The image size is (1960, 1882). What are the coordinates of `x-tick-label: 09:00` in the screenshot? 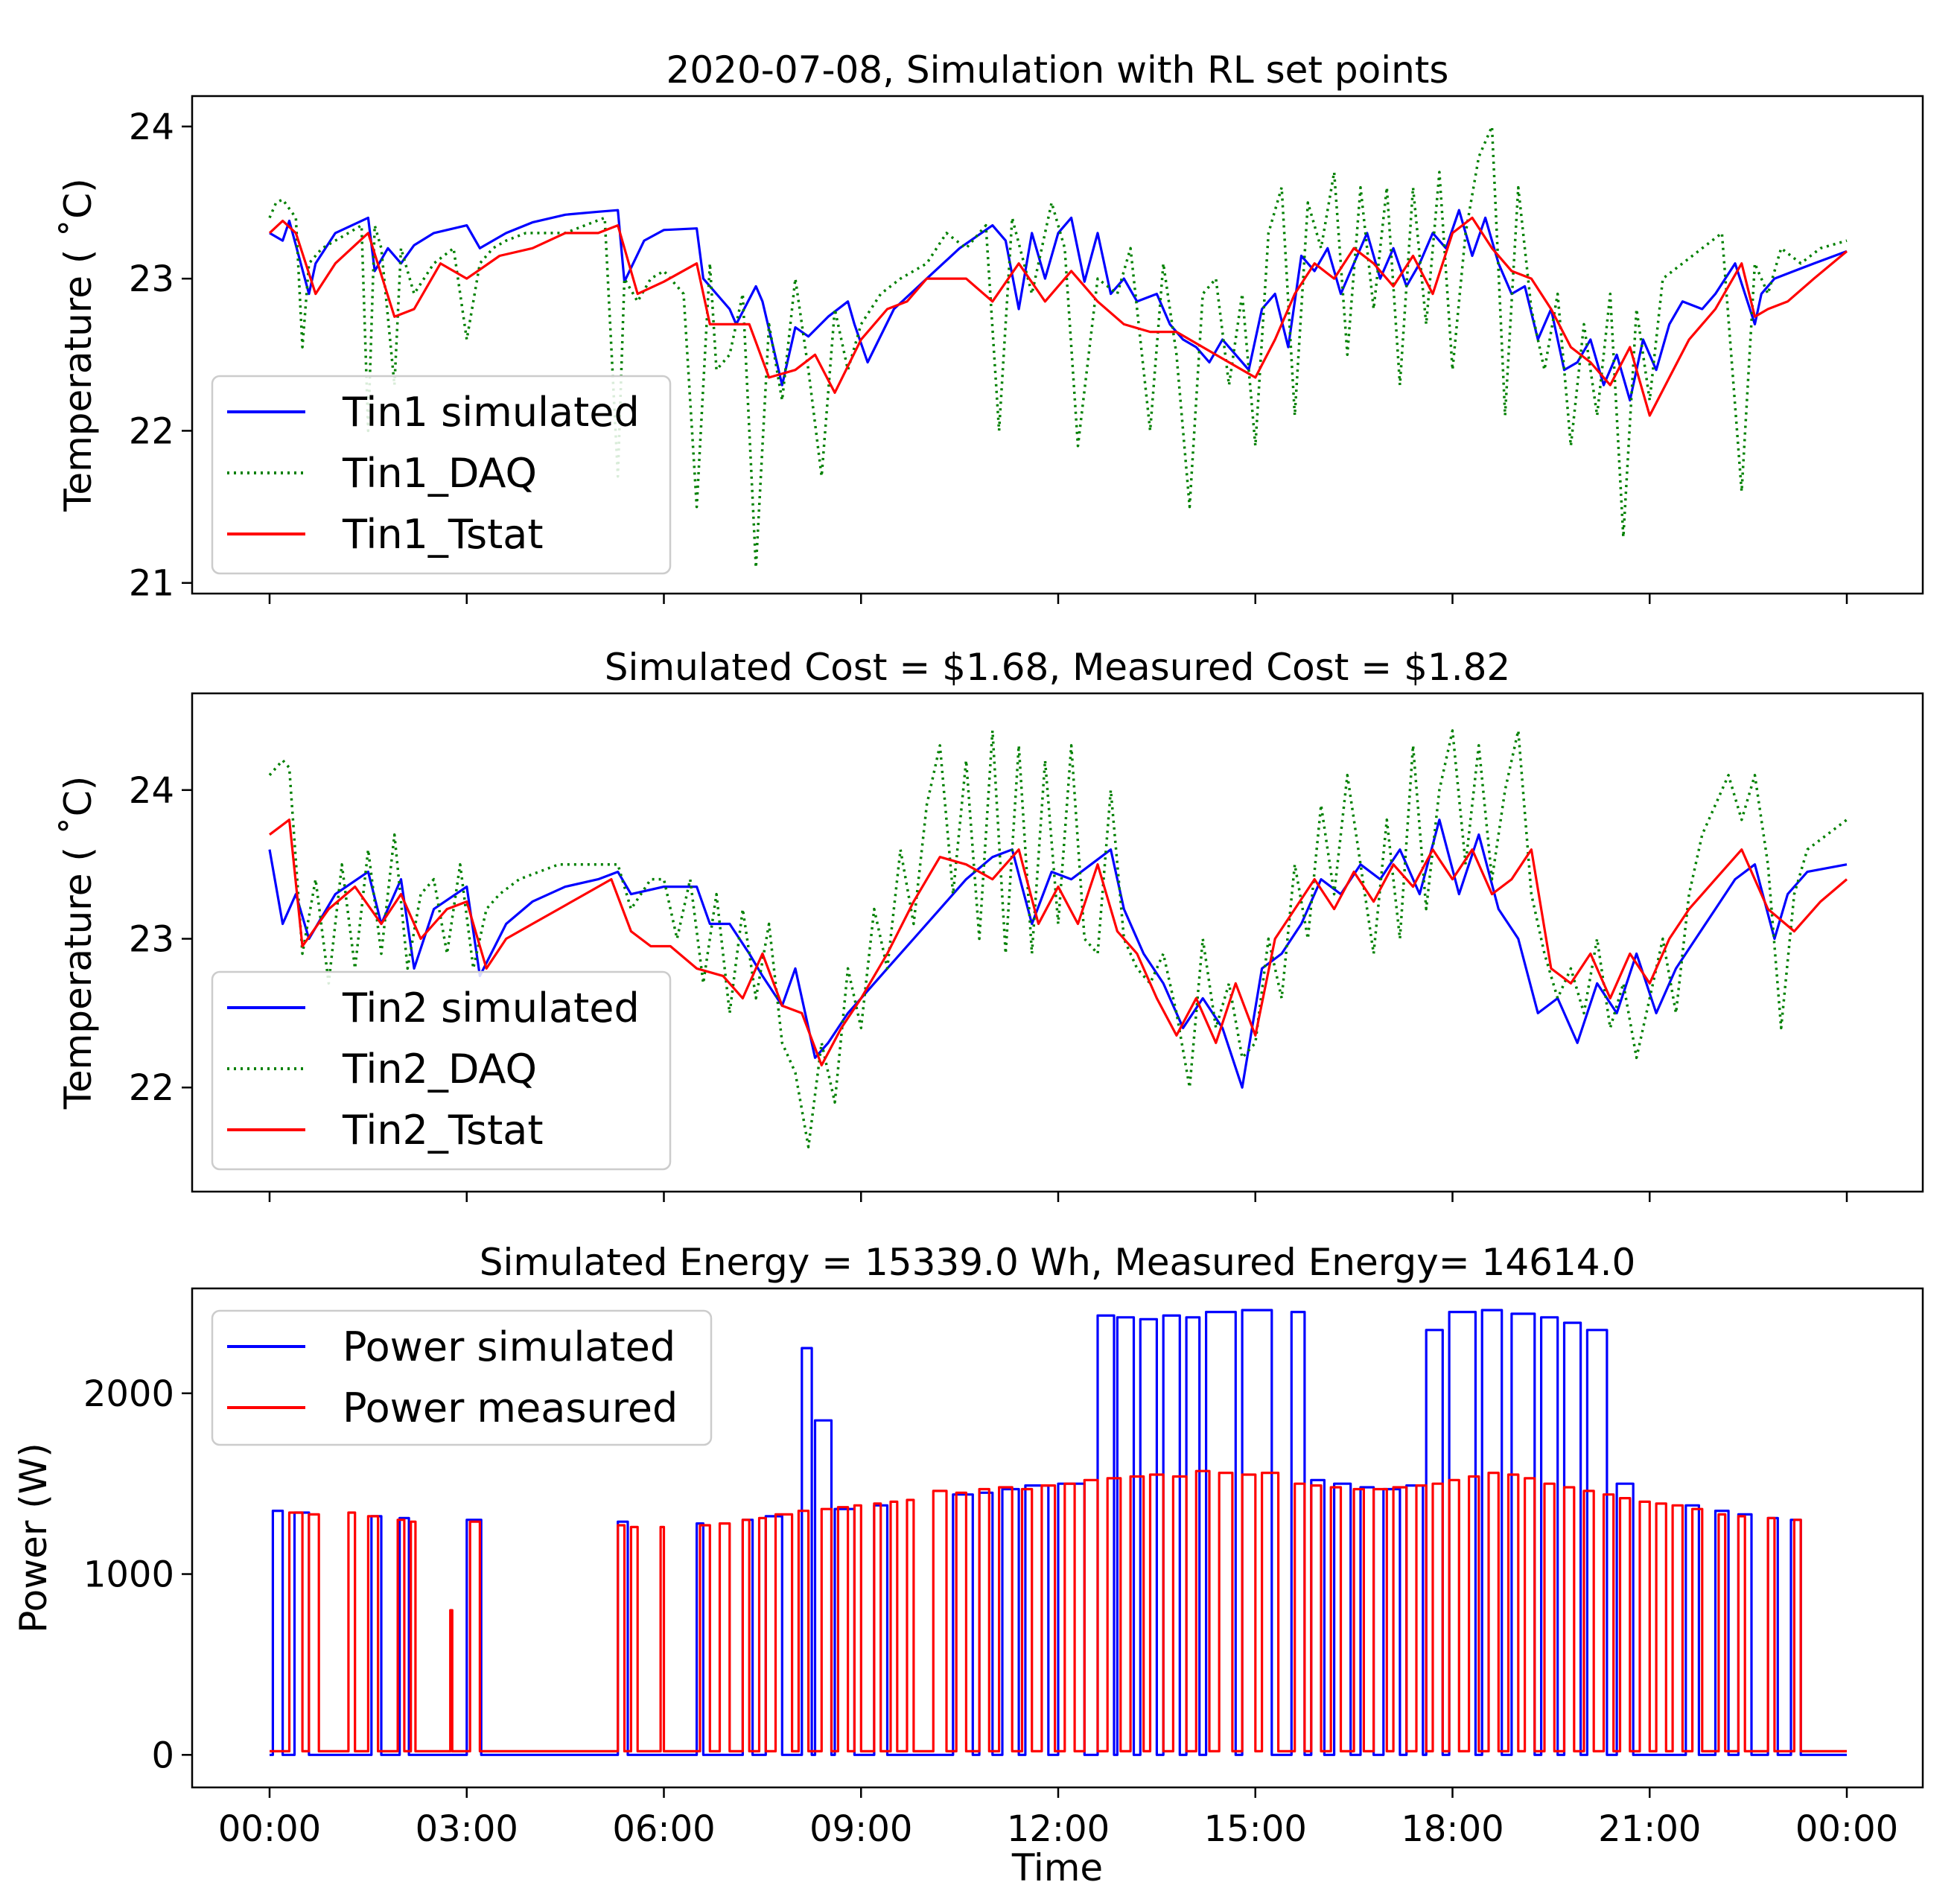 It's located at (860, 1829).